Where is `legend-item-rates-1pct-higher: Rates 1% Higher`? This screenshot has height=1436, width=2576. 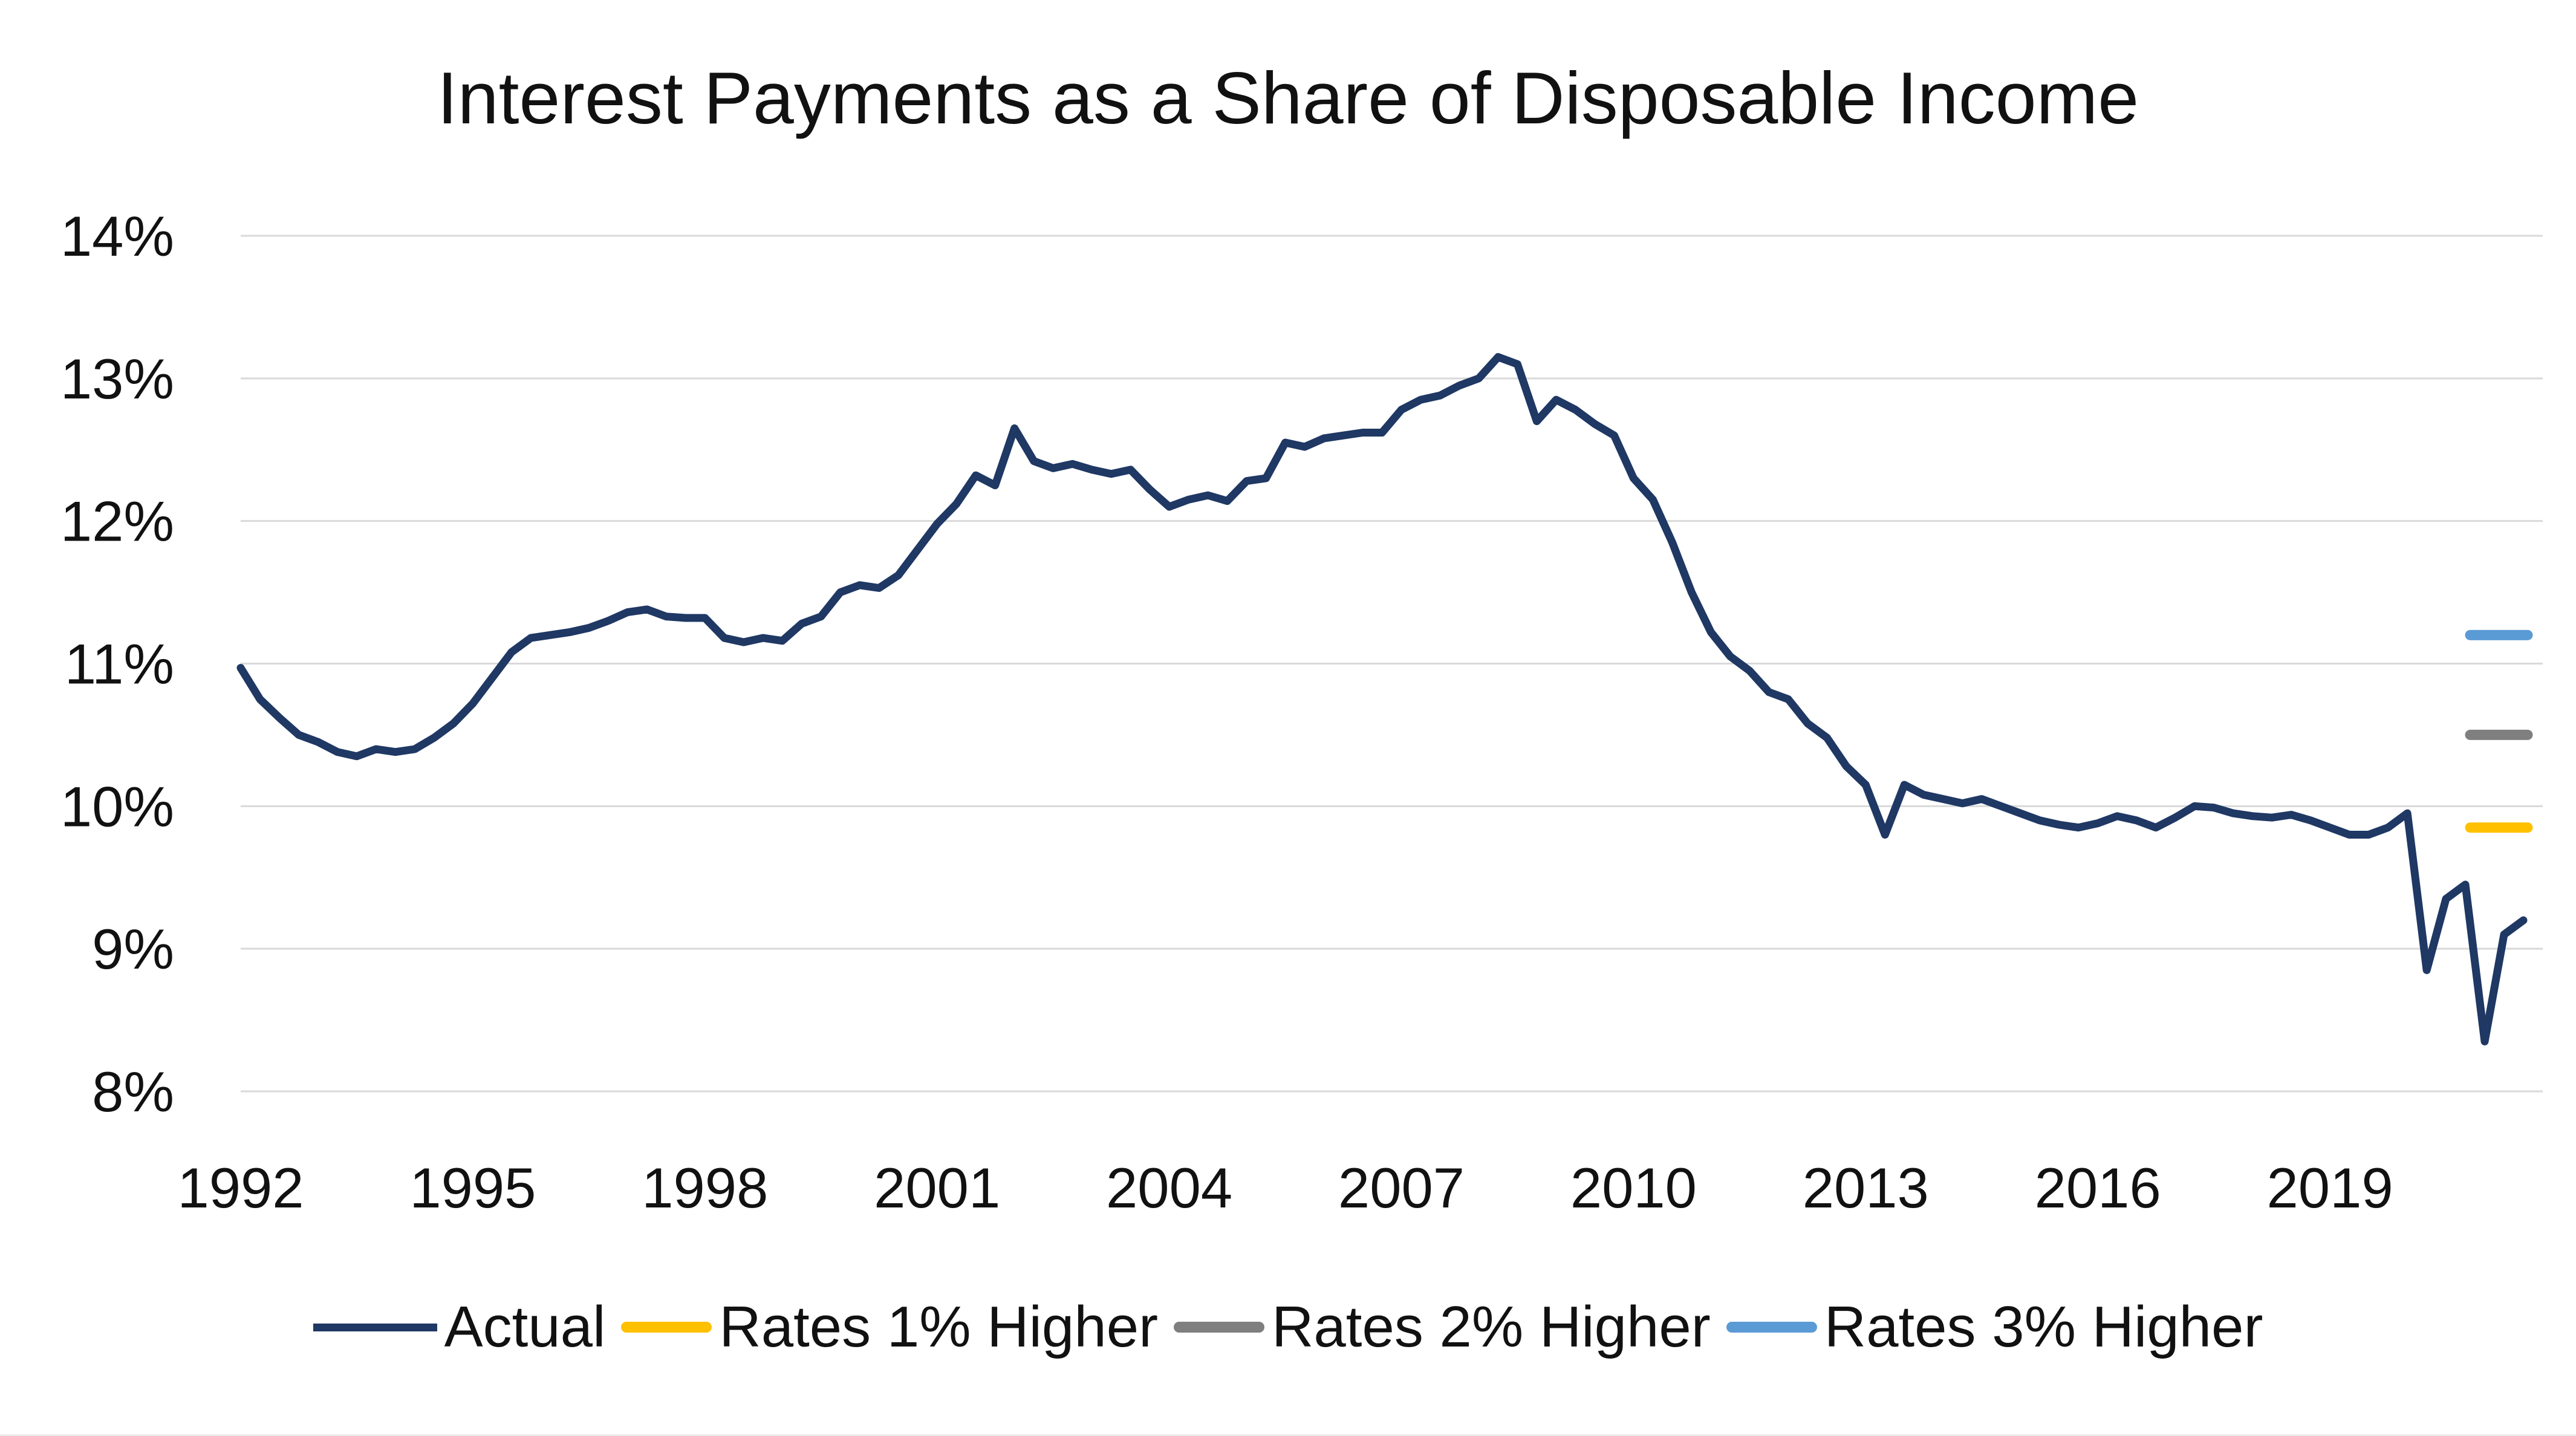 legend-item-rates-1pct-higher: Rates 1% Higher is located at coordinates (890, 1327).